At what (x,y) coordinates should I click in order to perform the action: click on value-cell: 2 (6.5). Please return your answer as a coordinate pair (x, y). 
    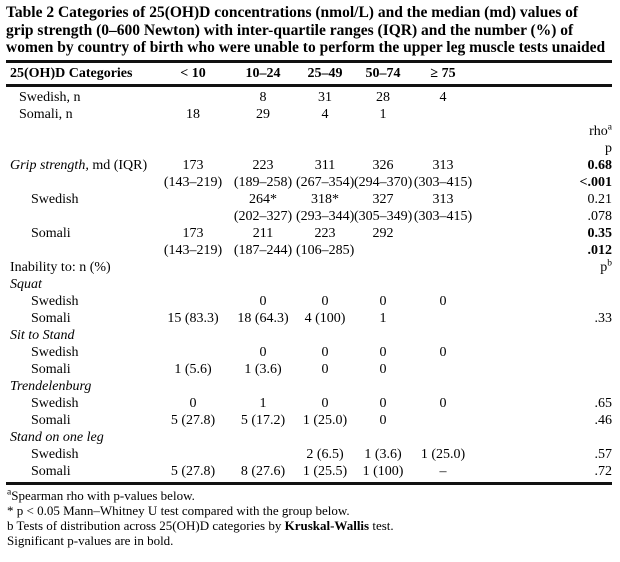
    Looking at the image, I should click on (325, 454).